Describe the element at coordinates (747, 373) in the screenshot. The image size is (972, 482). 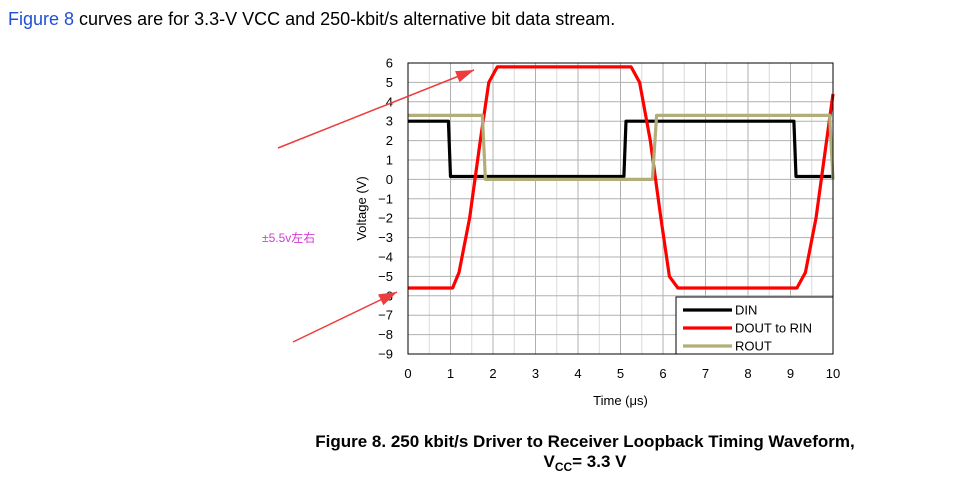
I see `x-tick-label: 8` at that location.